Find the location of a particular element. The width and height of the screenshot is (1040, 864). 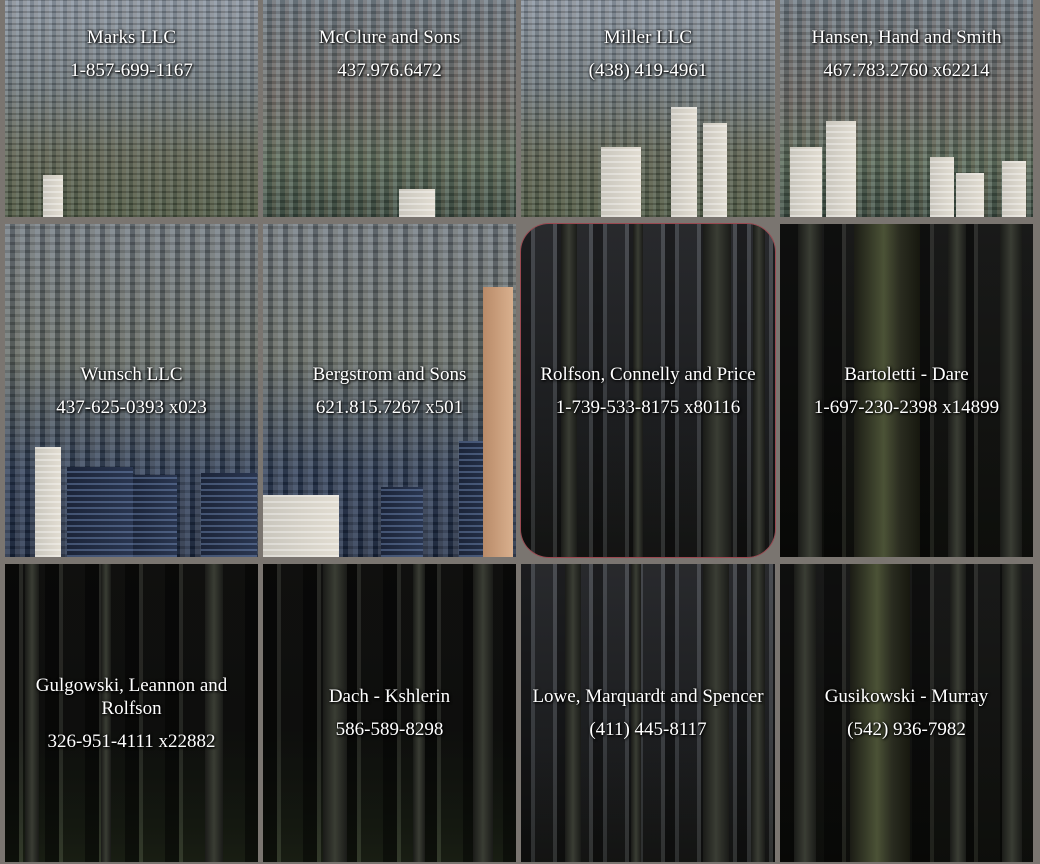

contact-card: Miller LLC (438) 419-4961 is located at coordinates (648, 108).